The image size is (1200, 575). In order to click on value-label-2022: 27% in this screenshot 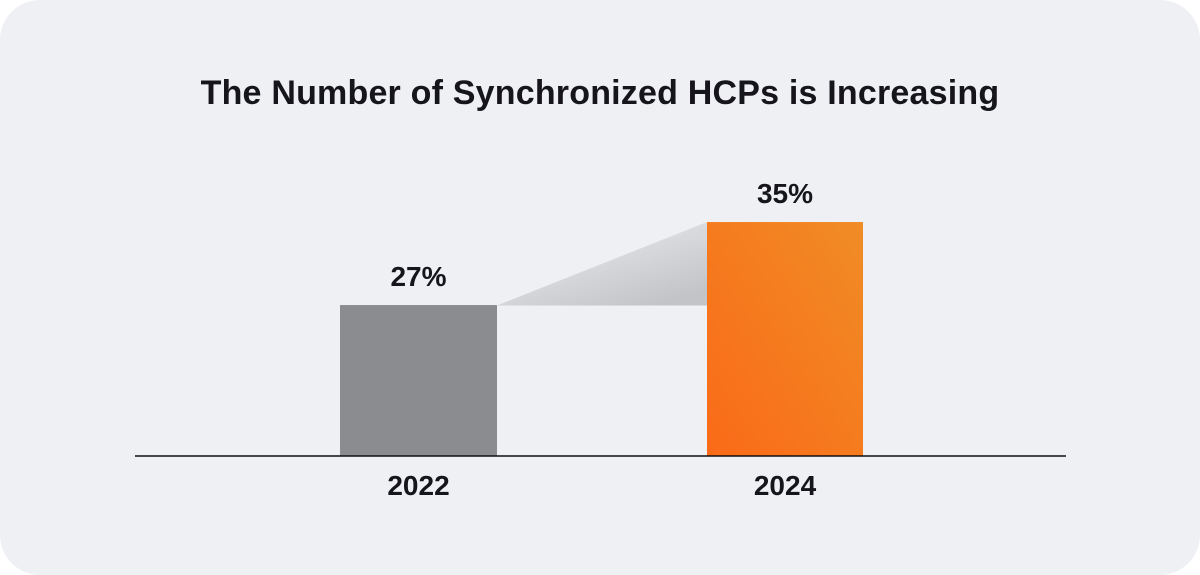, I will do `click(418, 277)`.